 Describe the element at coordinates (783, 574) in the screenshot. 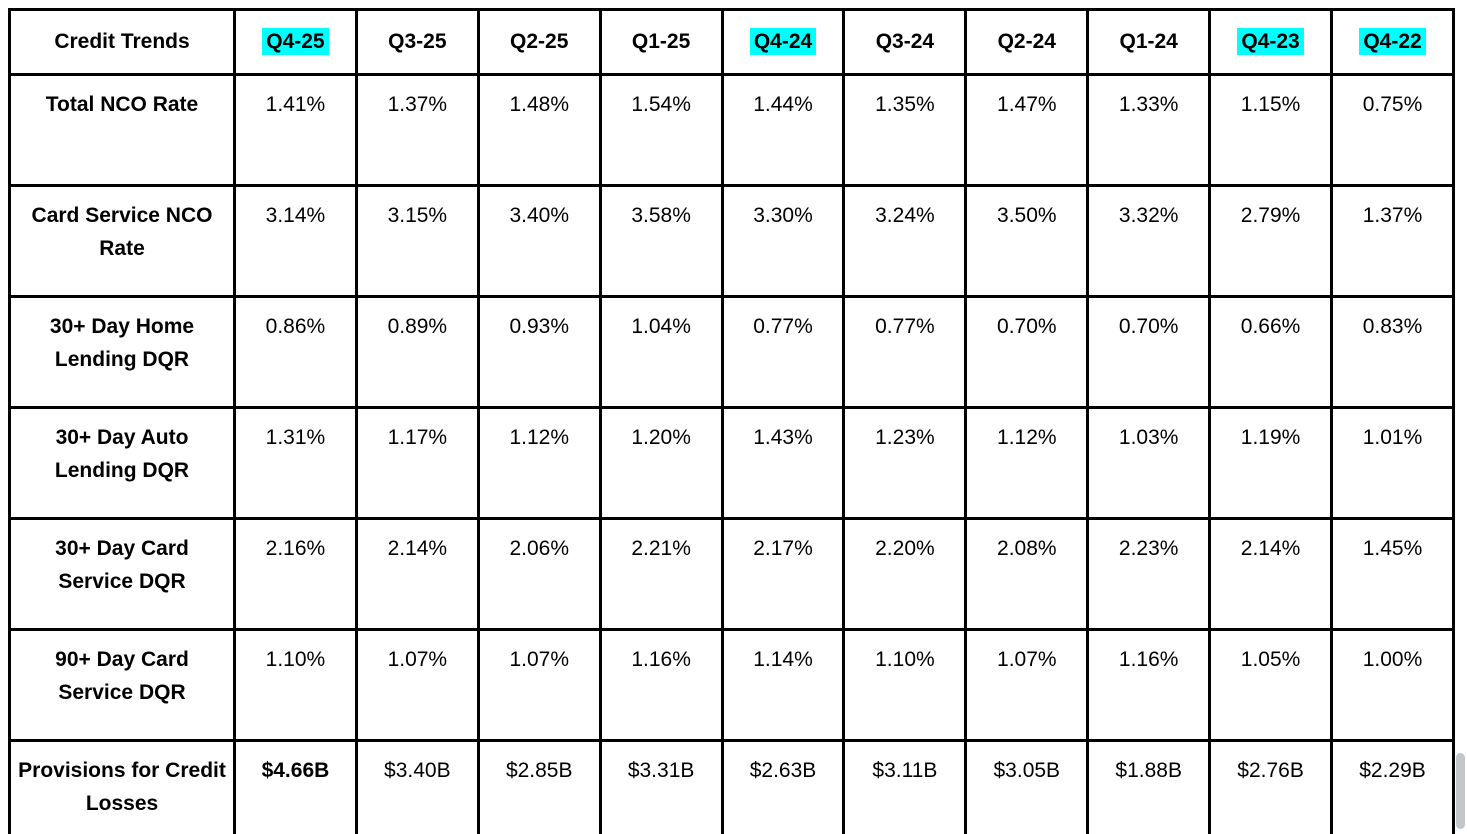

I see `value-cell: 2.17%` at that location.